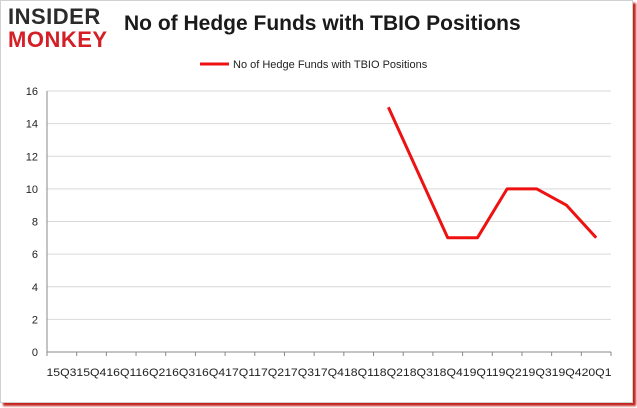 The width and height of the screenshot is (637, 408). Describe the element at coordinates (322, 23) in the screenshot. I see `chart-title: No of Hedge Funds with TBIO Positions` at that location.